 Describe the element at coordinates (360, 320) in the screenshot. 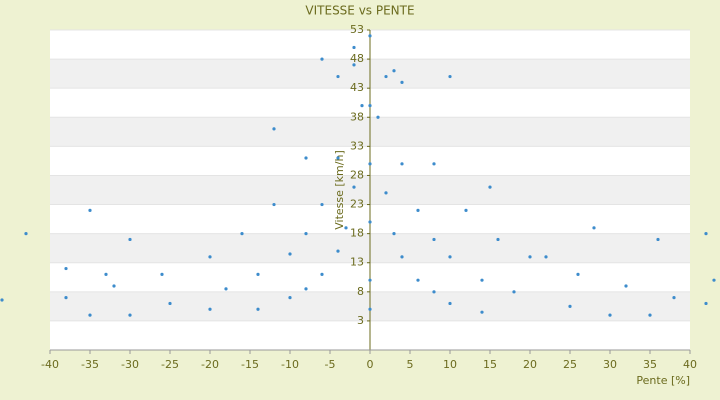

I see `y-tick-label: 3` at that location.